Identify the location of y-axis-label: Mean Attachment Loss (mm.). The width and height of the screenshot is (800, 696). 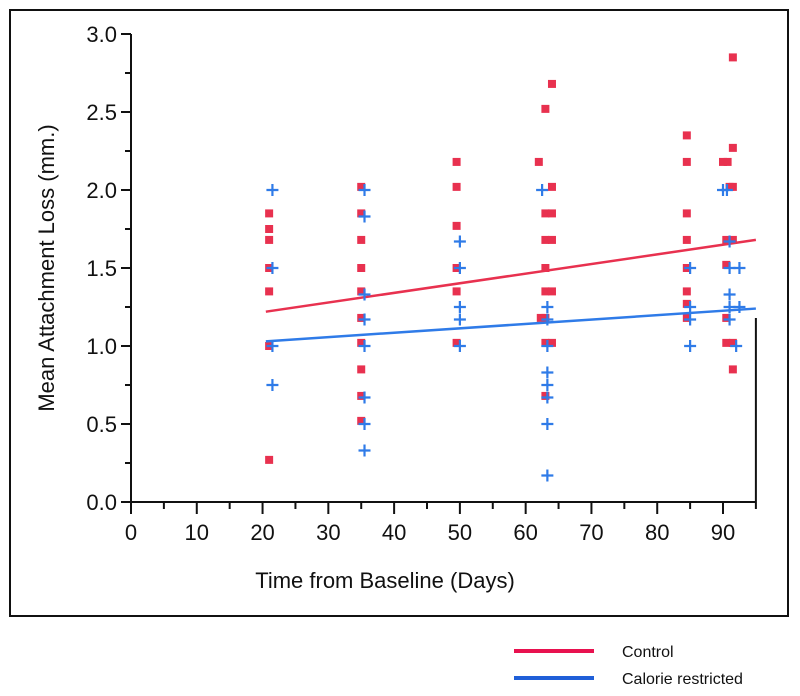
(46, 267).